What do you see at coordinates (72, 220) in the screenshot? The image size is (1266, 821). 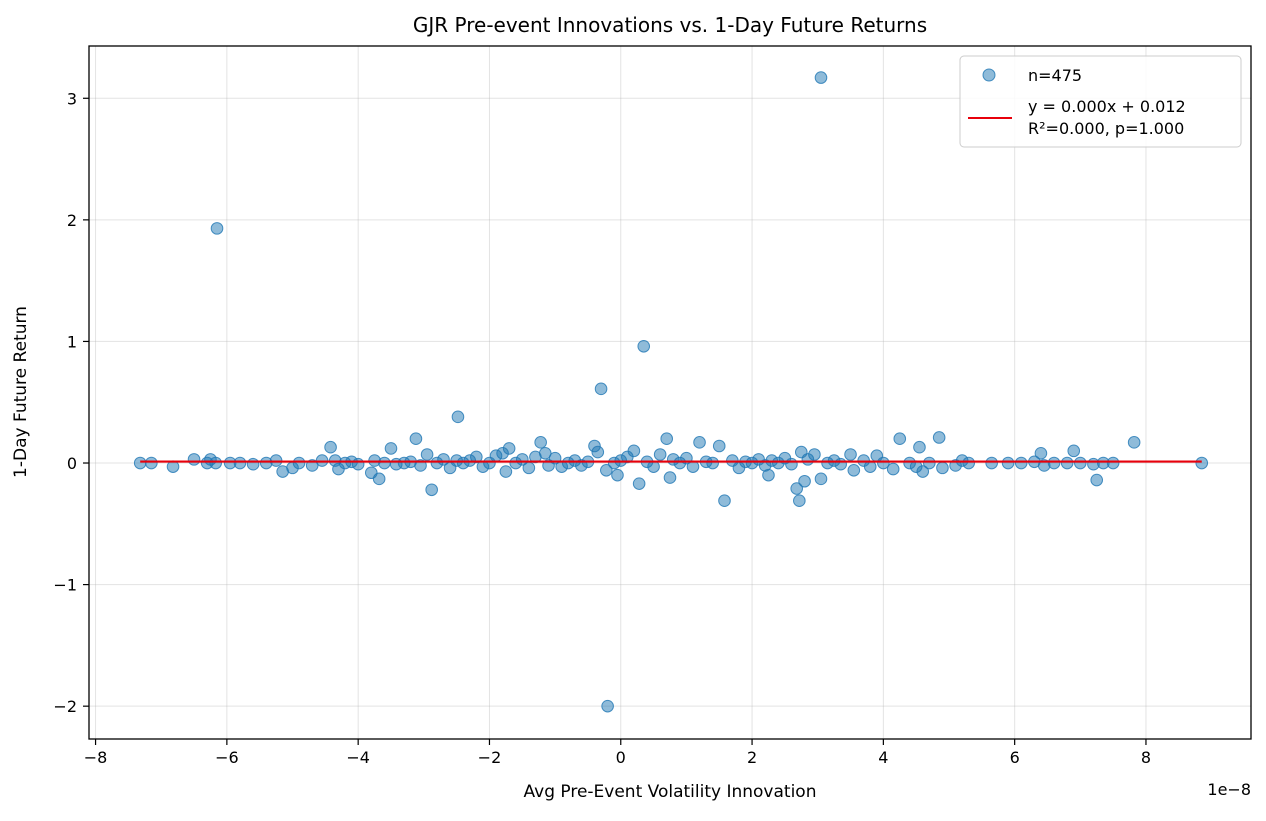 I see `y-tick-label: 2` at bounding box center [72, 220].